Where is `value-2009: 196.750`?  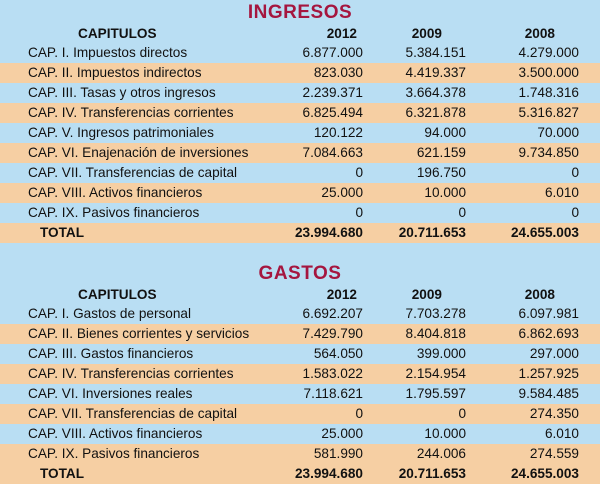
value-2009: 196.750 is located at coordinates (441, 172).